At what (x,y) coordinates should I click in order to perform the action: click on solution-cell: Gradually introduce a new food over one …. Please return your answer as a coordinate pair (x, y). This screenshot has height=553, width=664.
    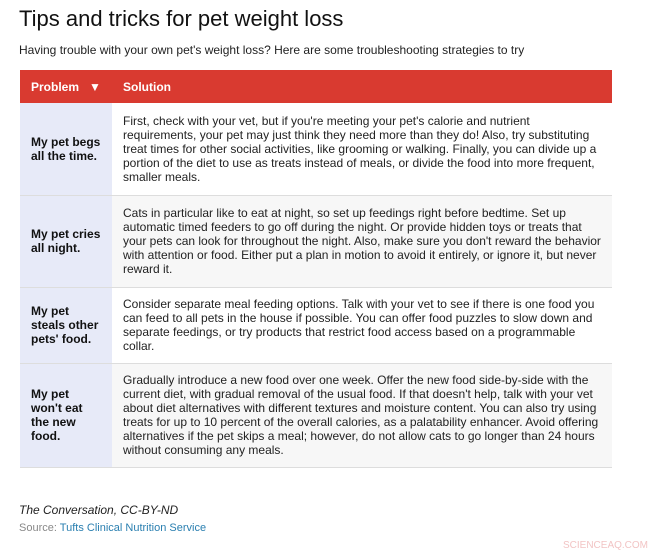
    Looking at the image, I should click on (362, 415).